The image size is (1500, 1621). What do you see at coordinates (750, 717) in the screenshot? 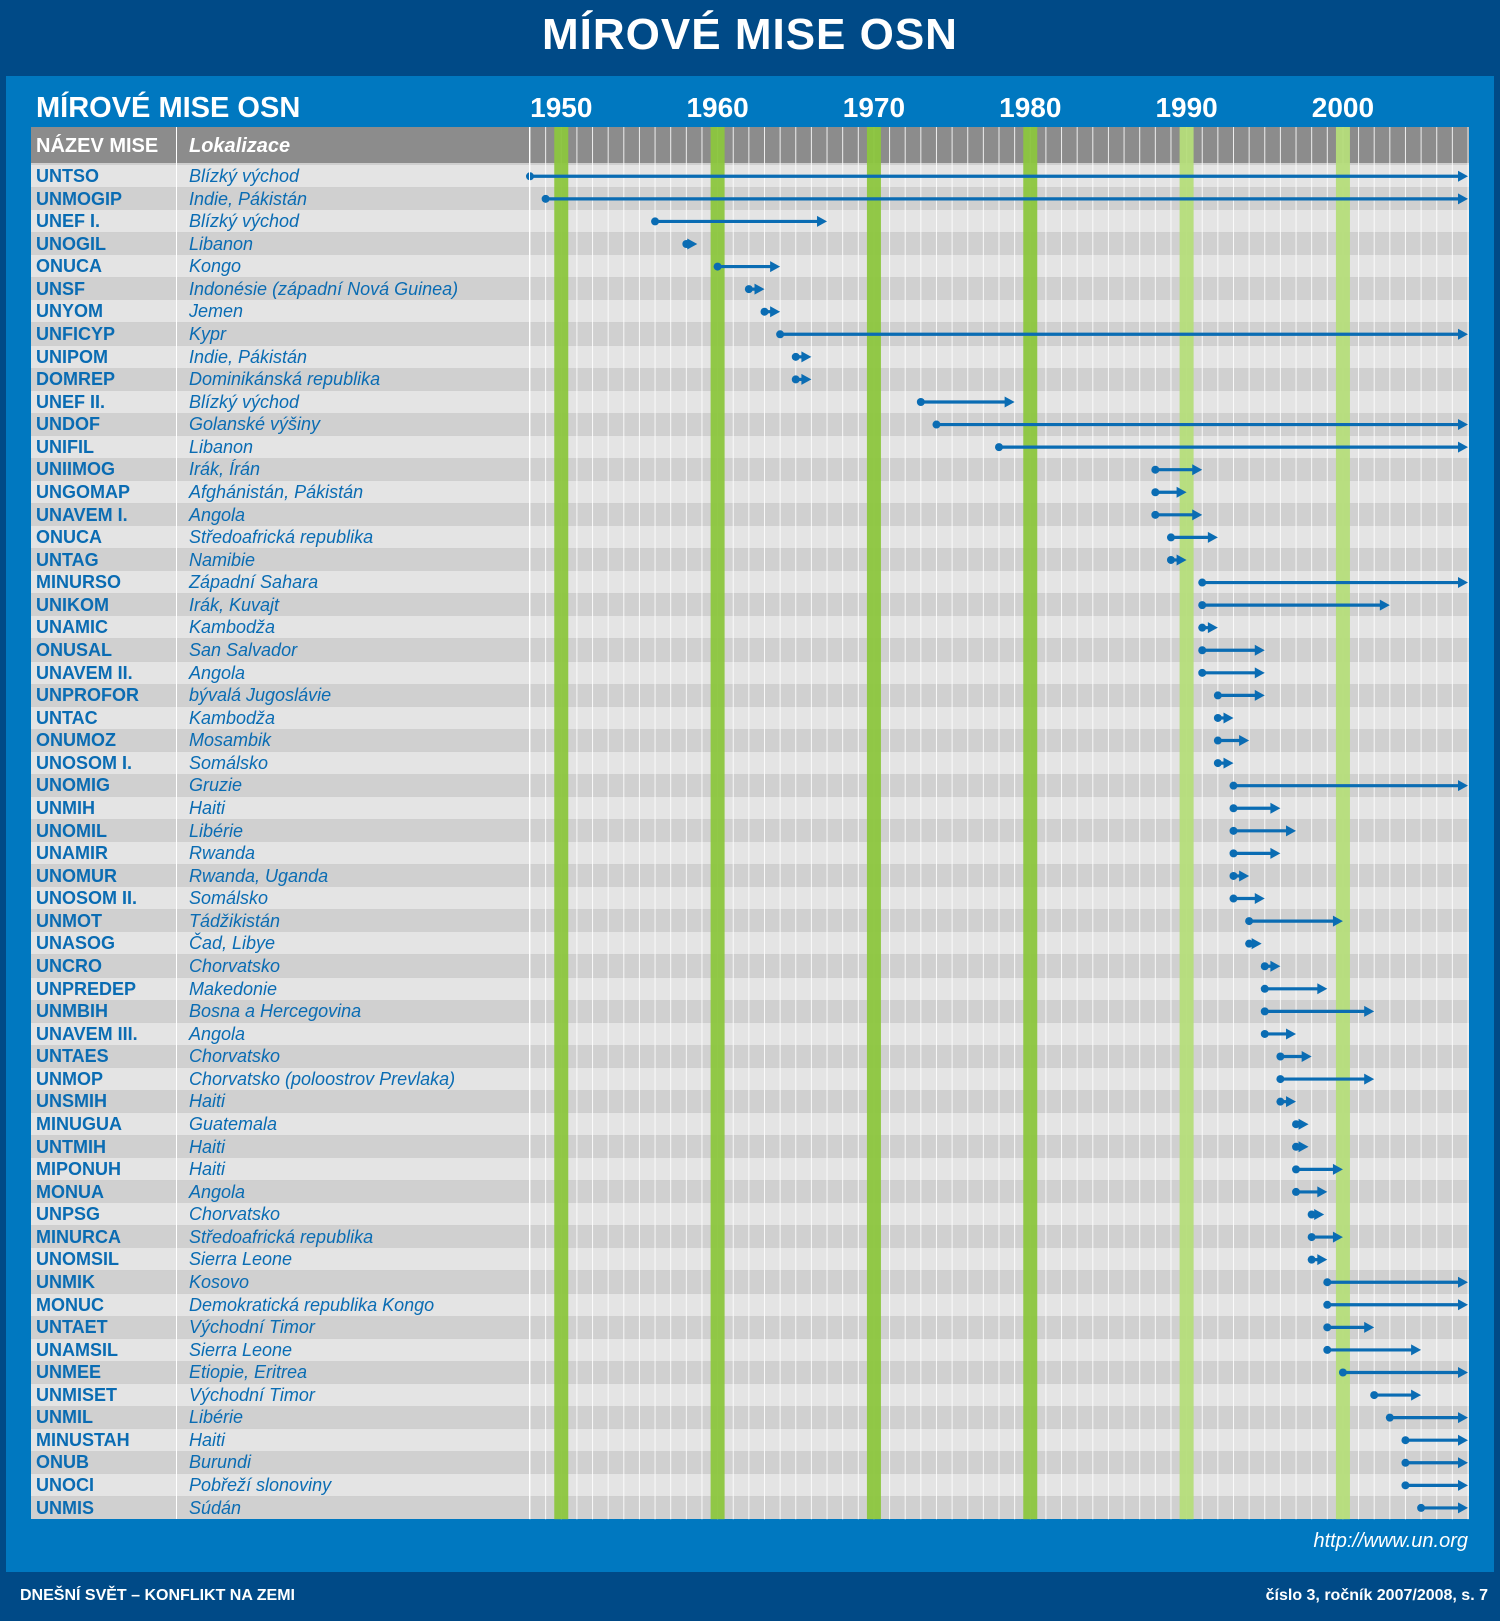
I see `table-row: UNTAC Kambodža` at bounding box center [750, 717].